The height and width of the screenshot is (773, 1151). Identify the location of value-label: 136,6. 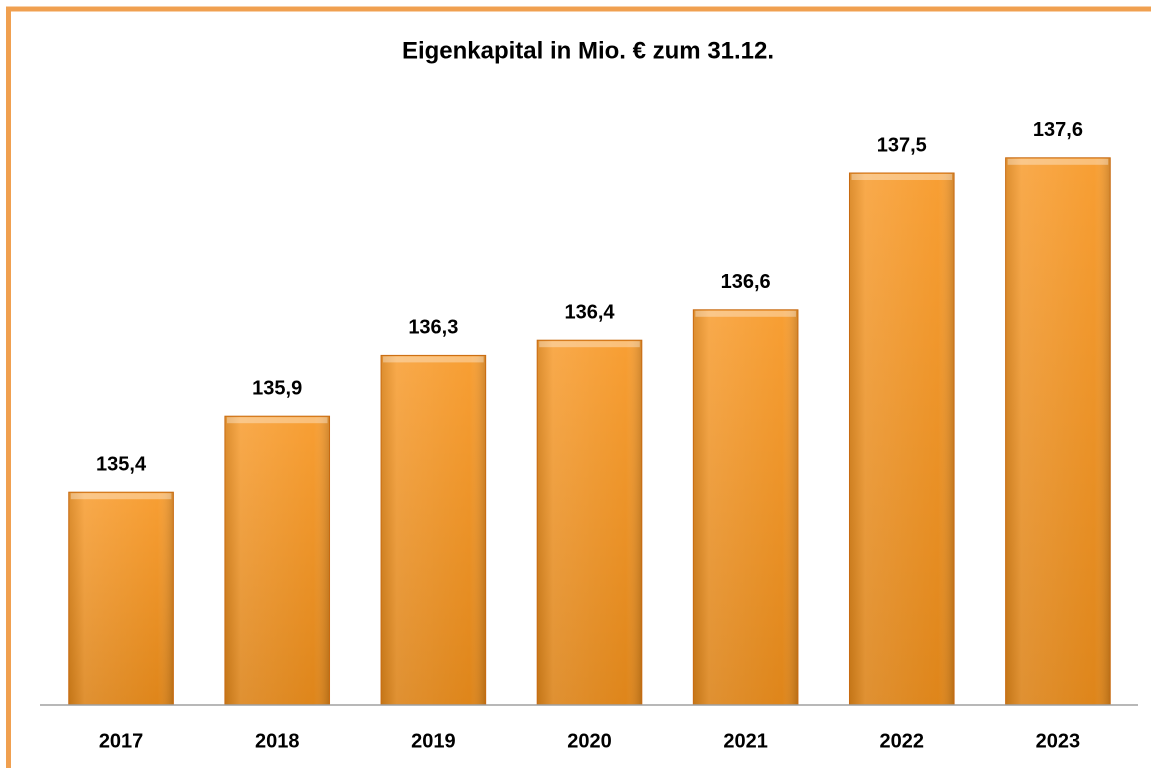
(746, 282).